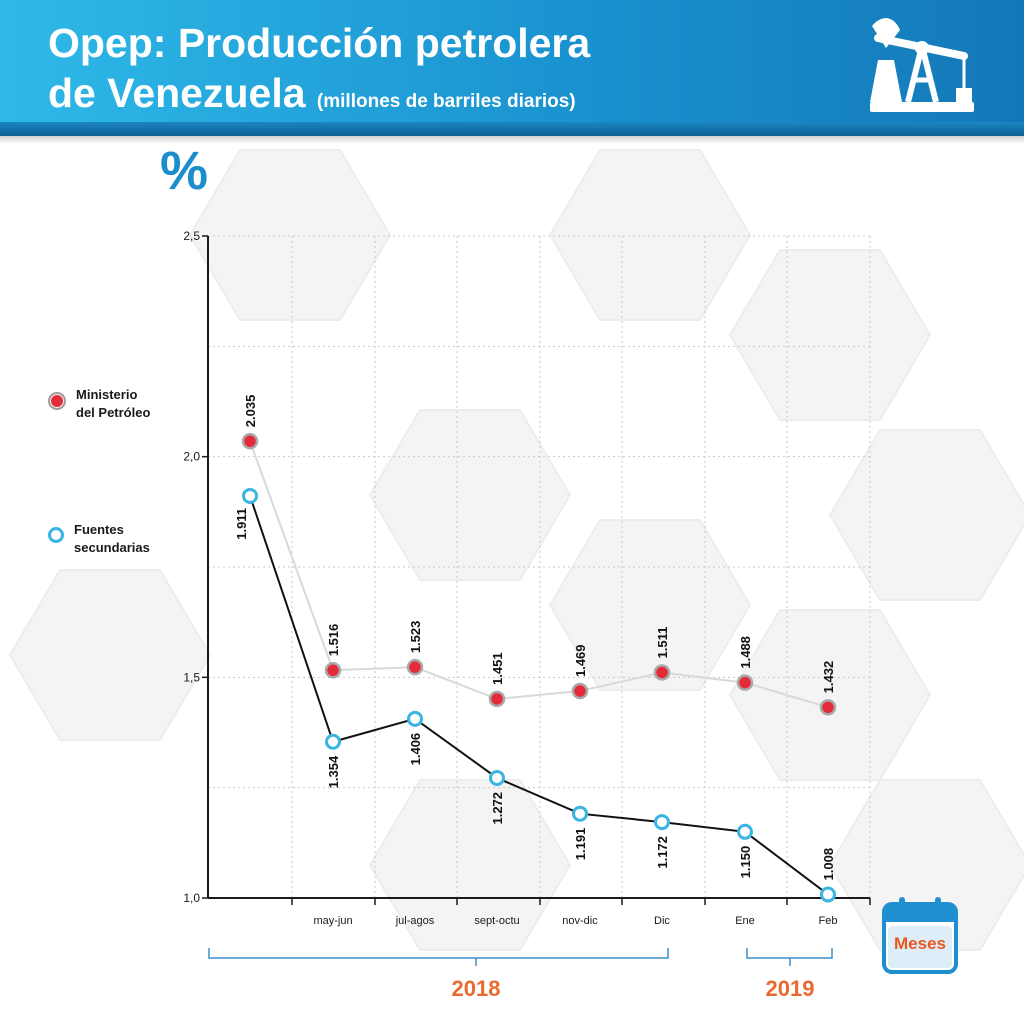 The height and width of the screenshot is (1024, 1024). What do you see at coordinates (113, 412) in the screenshot?
I see `legend-ministerio-line2: del Petróleo` at bounding box center [113, 412].